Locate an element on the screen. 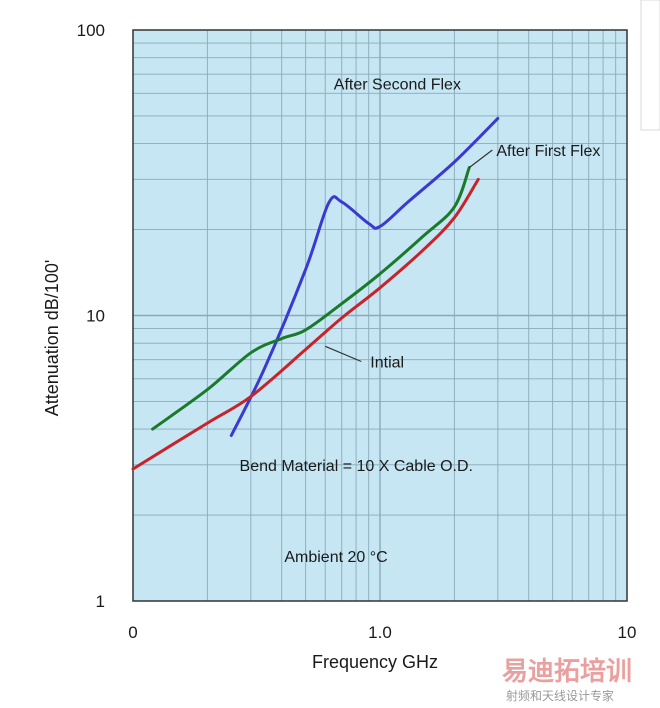 Image resolution: width=660 pixels, height=708 pixels. y-tick-label: 100 is located at coordinates (91, 30).